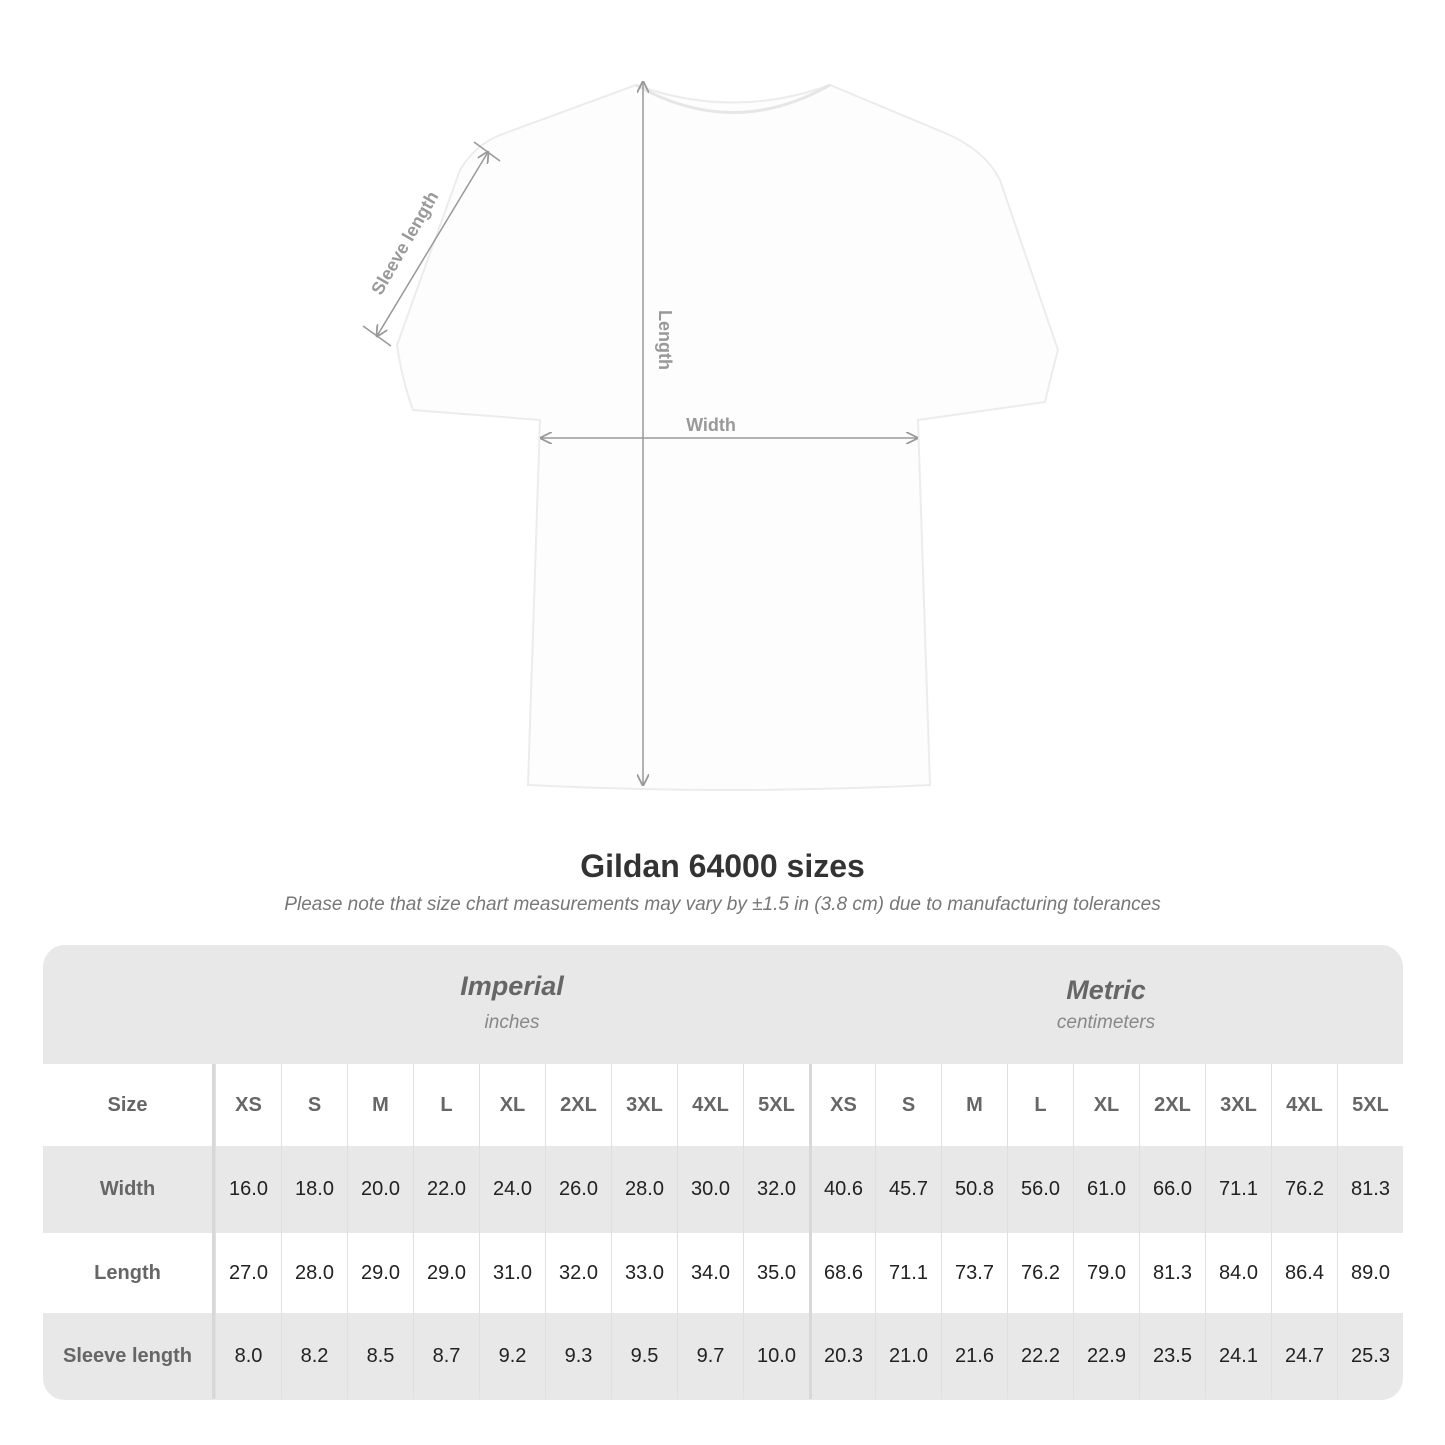 The image size is (1445, 1445). I want to click on sleeve-length-metric-value: 25.3, so click(1370, 1356).